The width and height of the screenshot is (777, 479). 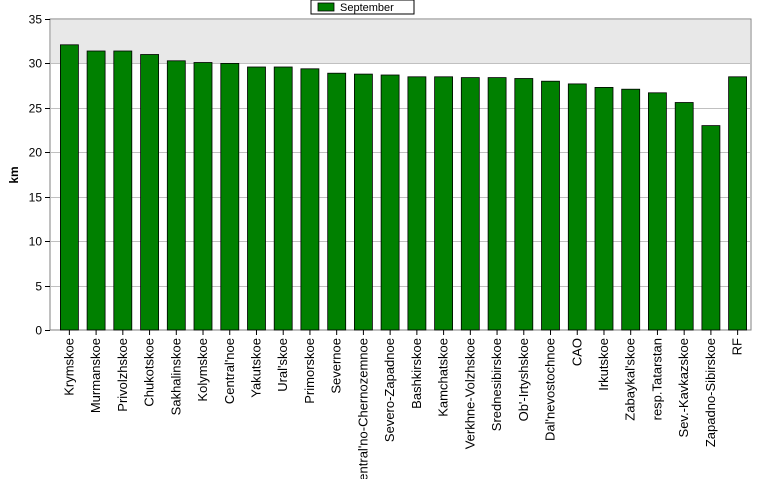 What do you see at coordinates (95, 375) in the screenshot?
I see `x-category-label: Murmanskoe` at bounding box center [95, 375].